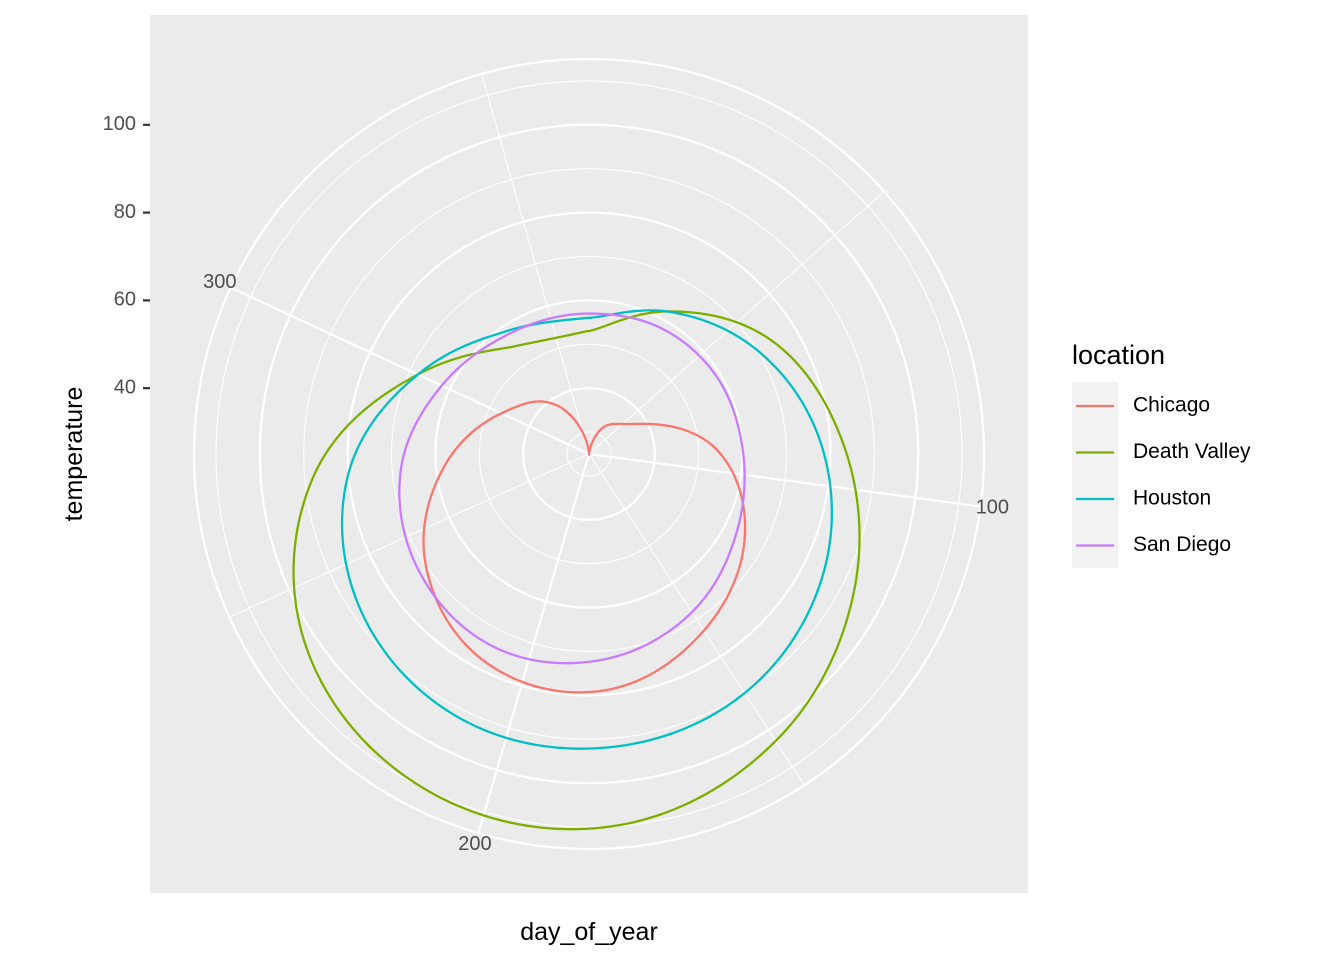  I want to click on legend-label: Death Valley, so click(1192, 451).